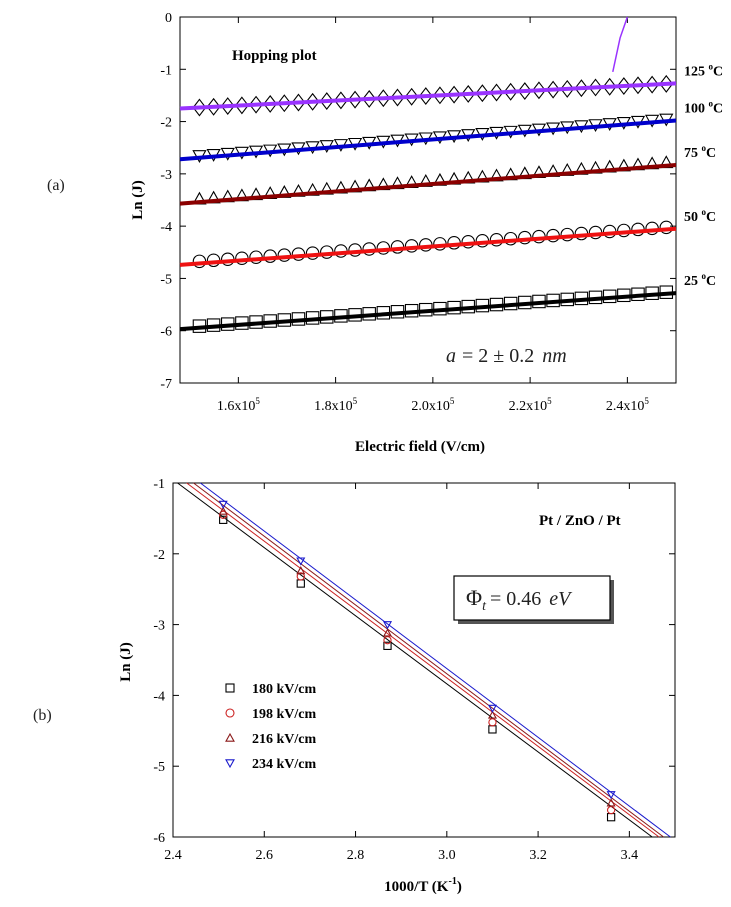  I want to click on phi-symbol: Φ, so click(474, 597).